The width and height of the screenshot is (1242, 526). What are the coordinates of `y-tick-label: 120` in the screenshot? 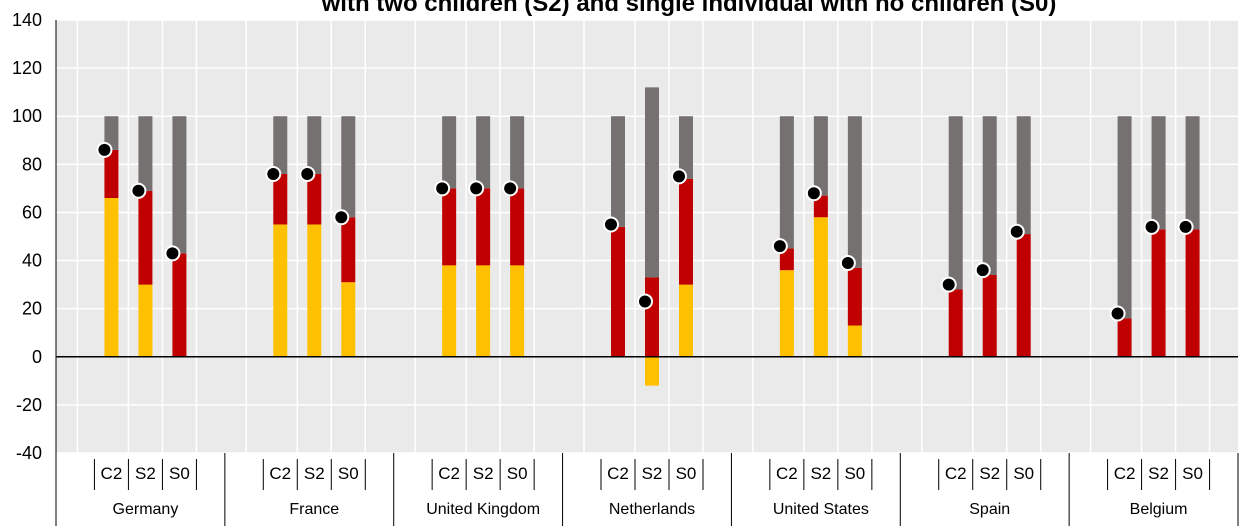 It's located at (27, 68).